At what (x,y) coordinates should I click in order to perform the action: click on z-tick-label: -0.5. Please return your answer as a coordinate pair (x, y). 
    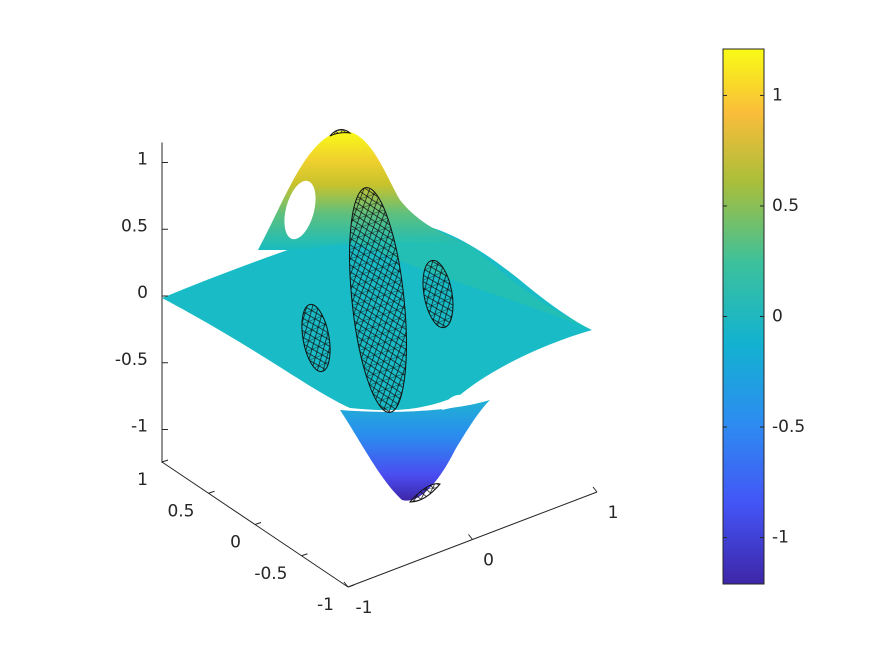
    Looking at the image, I should click on (131, 360).